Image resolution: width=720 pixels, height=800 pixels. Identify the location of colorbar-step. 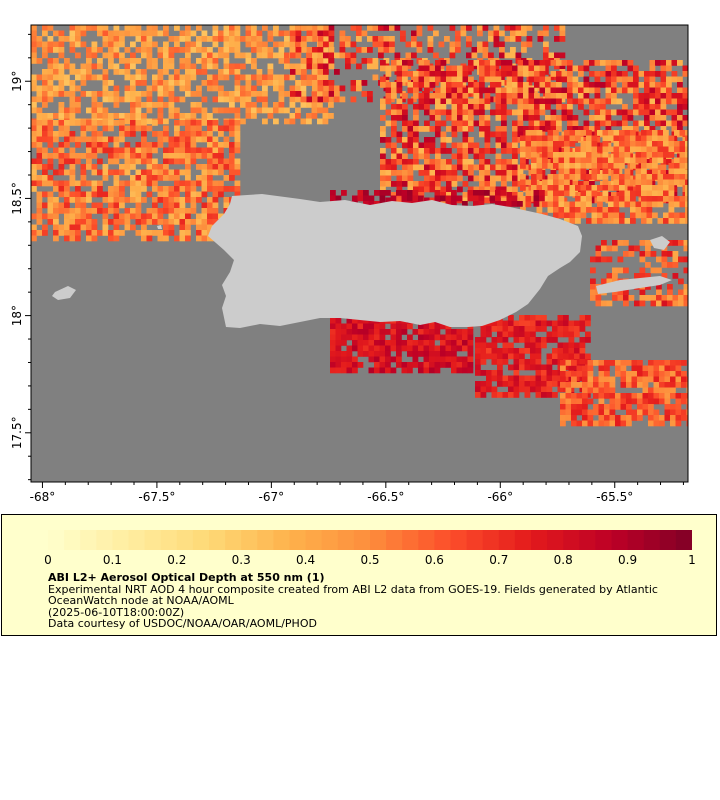
(587, 540).